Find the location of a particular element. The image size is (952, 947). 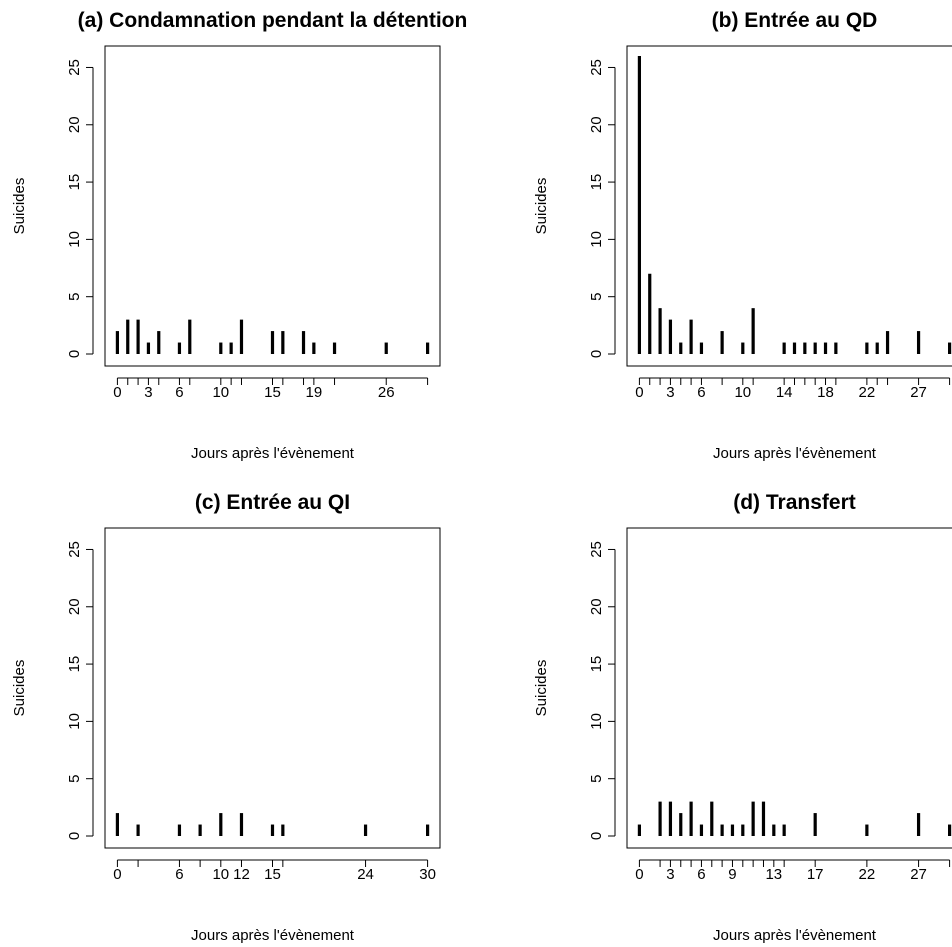

x-axis: 0 3 6 9 13 17 22 27 is located at coordinates (793, 871).